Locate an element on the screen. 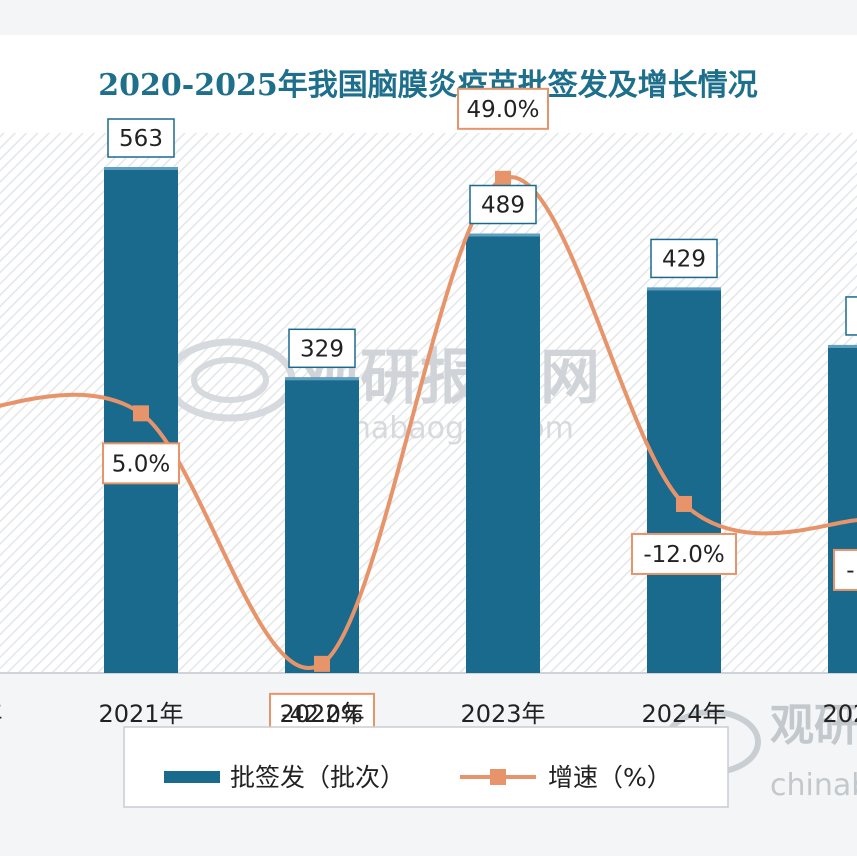 This screenshot has width=857, height=856. x-tick-label-4: 2023年 is located at coordinates (502, 714).